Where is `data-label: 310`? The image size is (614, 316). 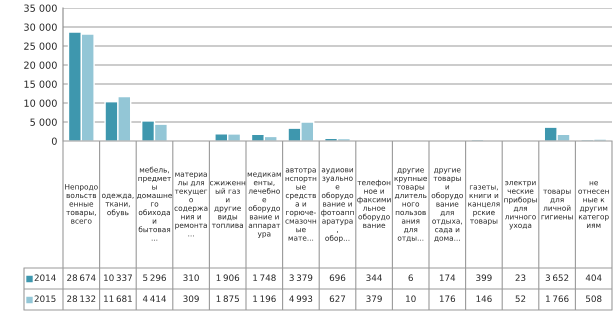
data-label: 310 is located at coordinates (191, 278).